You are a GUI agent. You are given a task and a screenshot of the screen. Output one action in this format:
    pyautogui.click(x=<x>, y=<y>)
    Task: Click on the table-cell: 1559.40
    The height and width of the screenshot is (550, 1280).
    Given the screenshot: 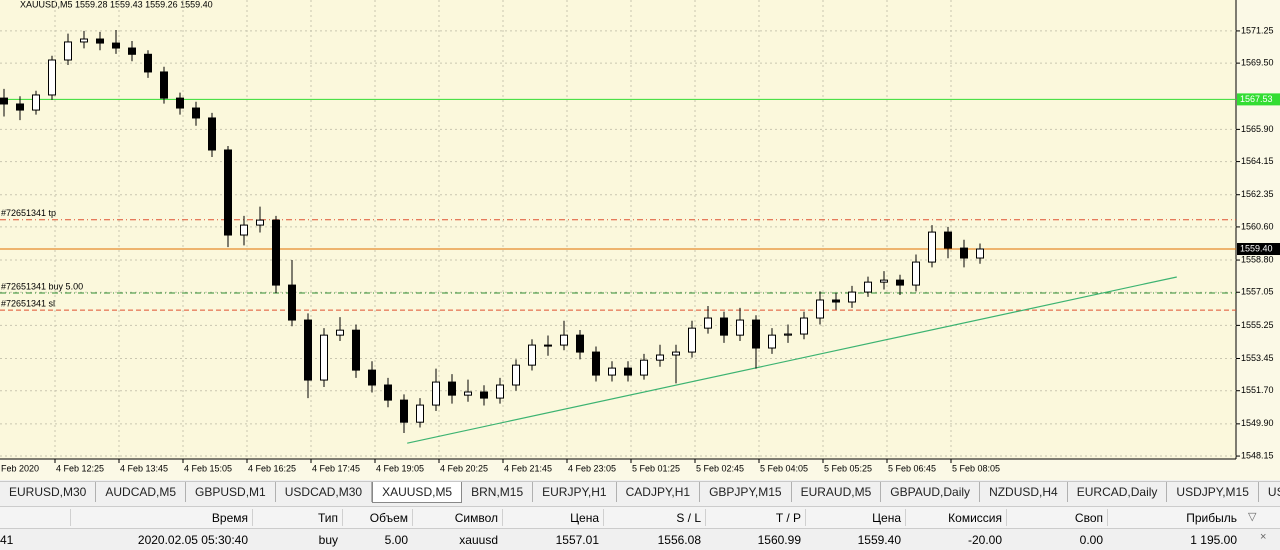 What is the action you would take?
    pyautogui.click(x=879, y=540)
    